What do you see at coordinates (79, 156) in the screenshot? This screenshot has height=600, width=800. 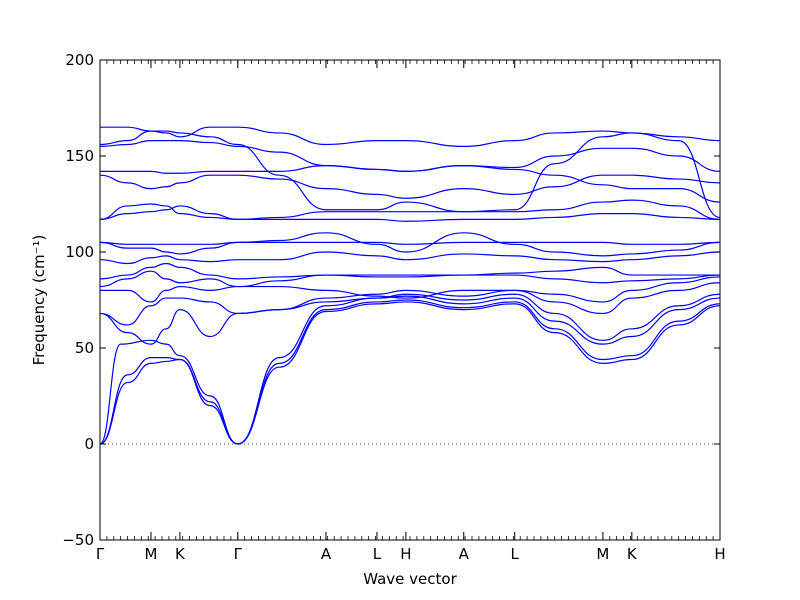 I see `y-tick-label: 150` at bounding box center [79, 156].